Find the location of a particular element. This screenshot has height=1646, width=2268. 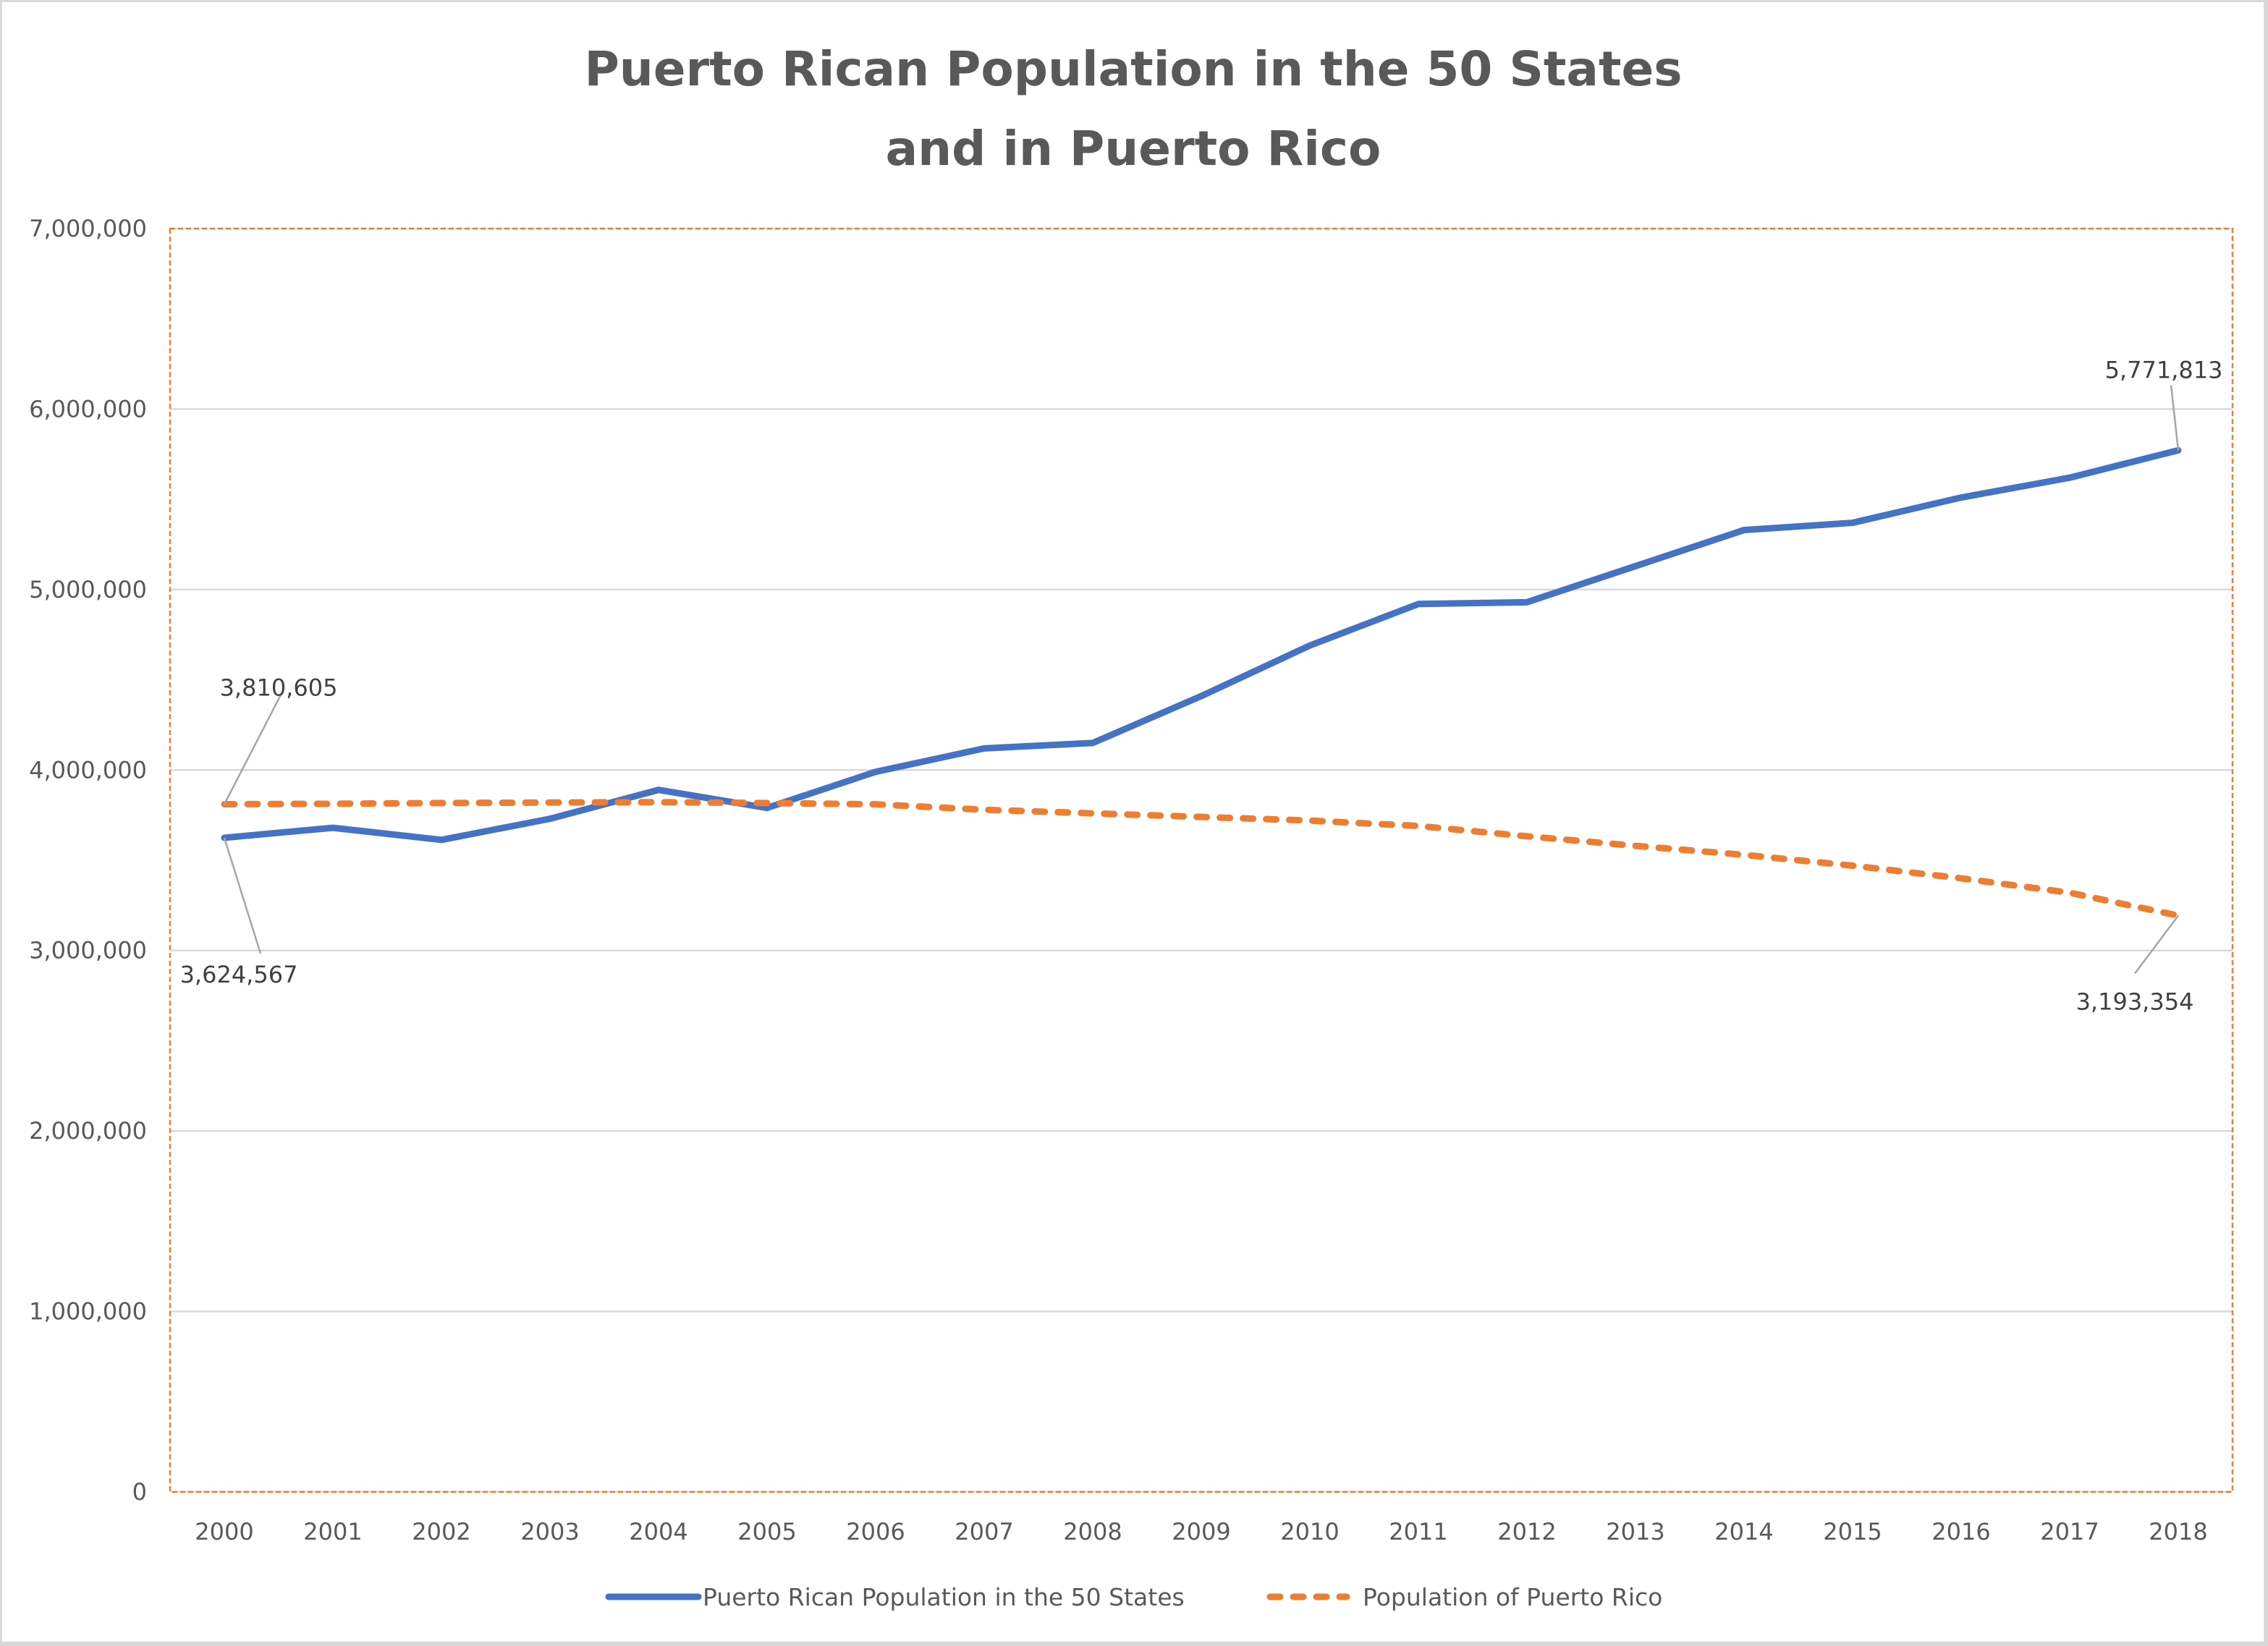

legend-label: Population of Puerto Rico is located at coordinates (1512, 1597).